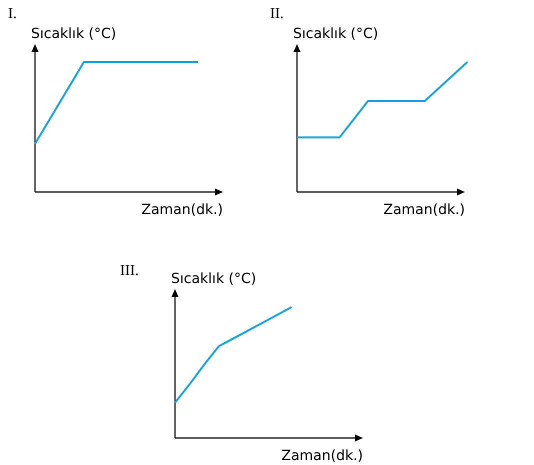  Describe the element at coordinates (277, 14) in the screenshot. I see `chart-title: II.` at that location.